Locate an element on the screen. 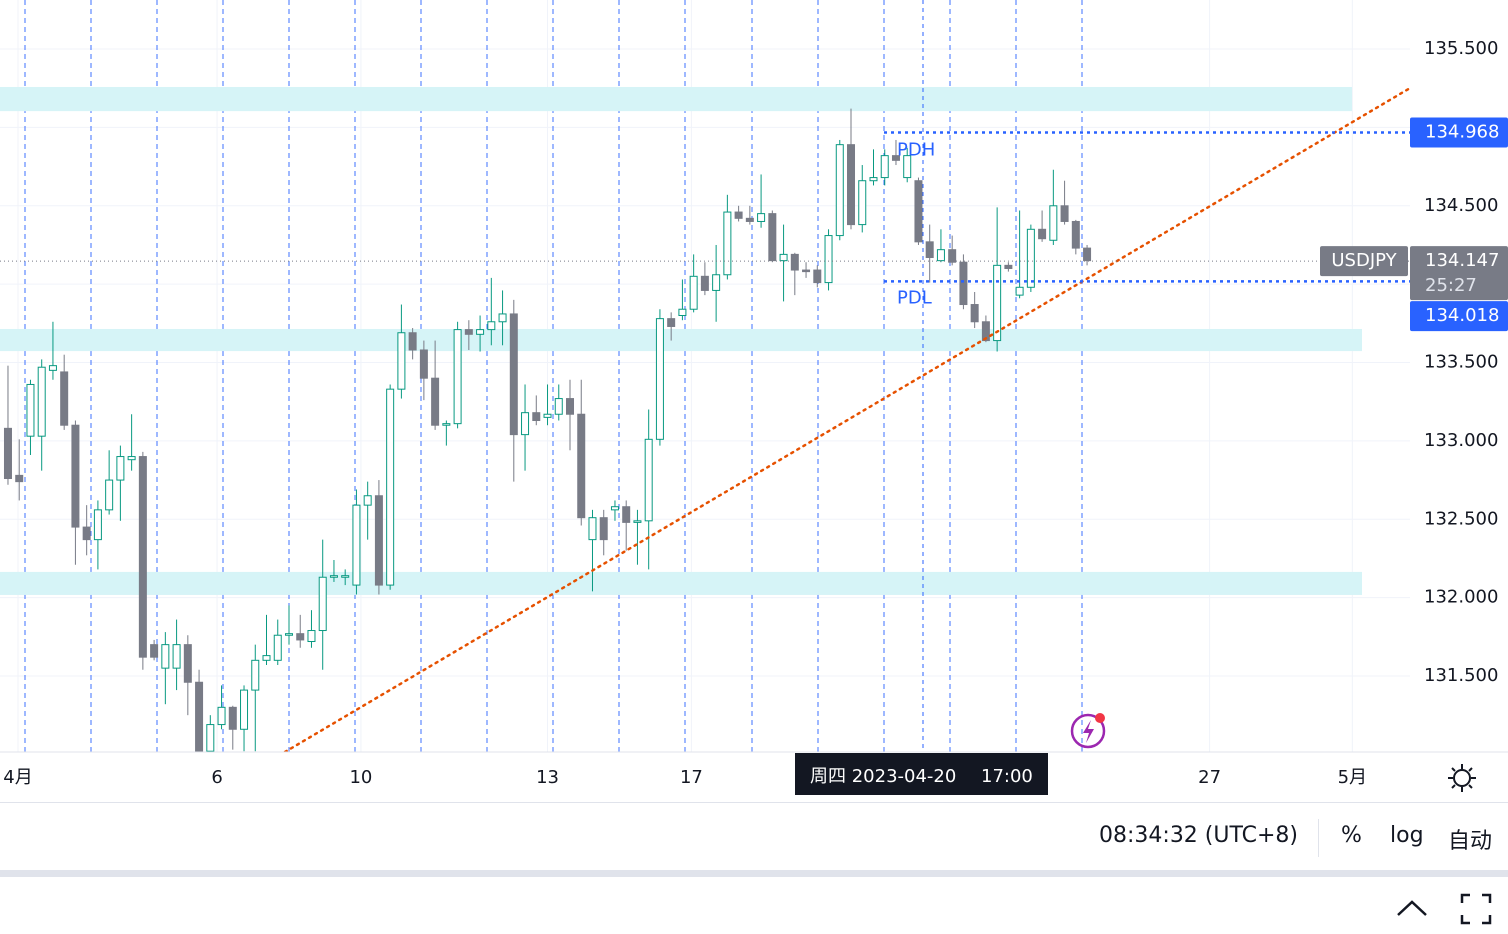  y-tick-label: 135.500 is located at coordinates (1461, 48).